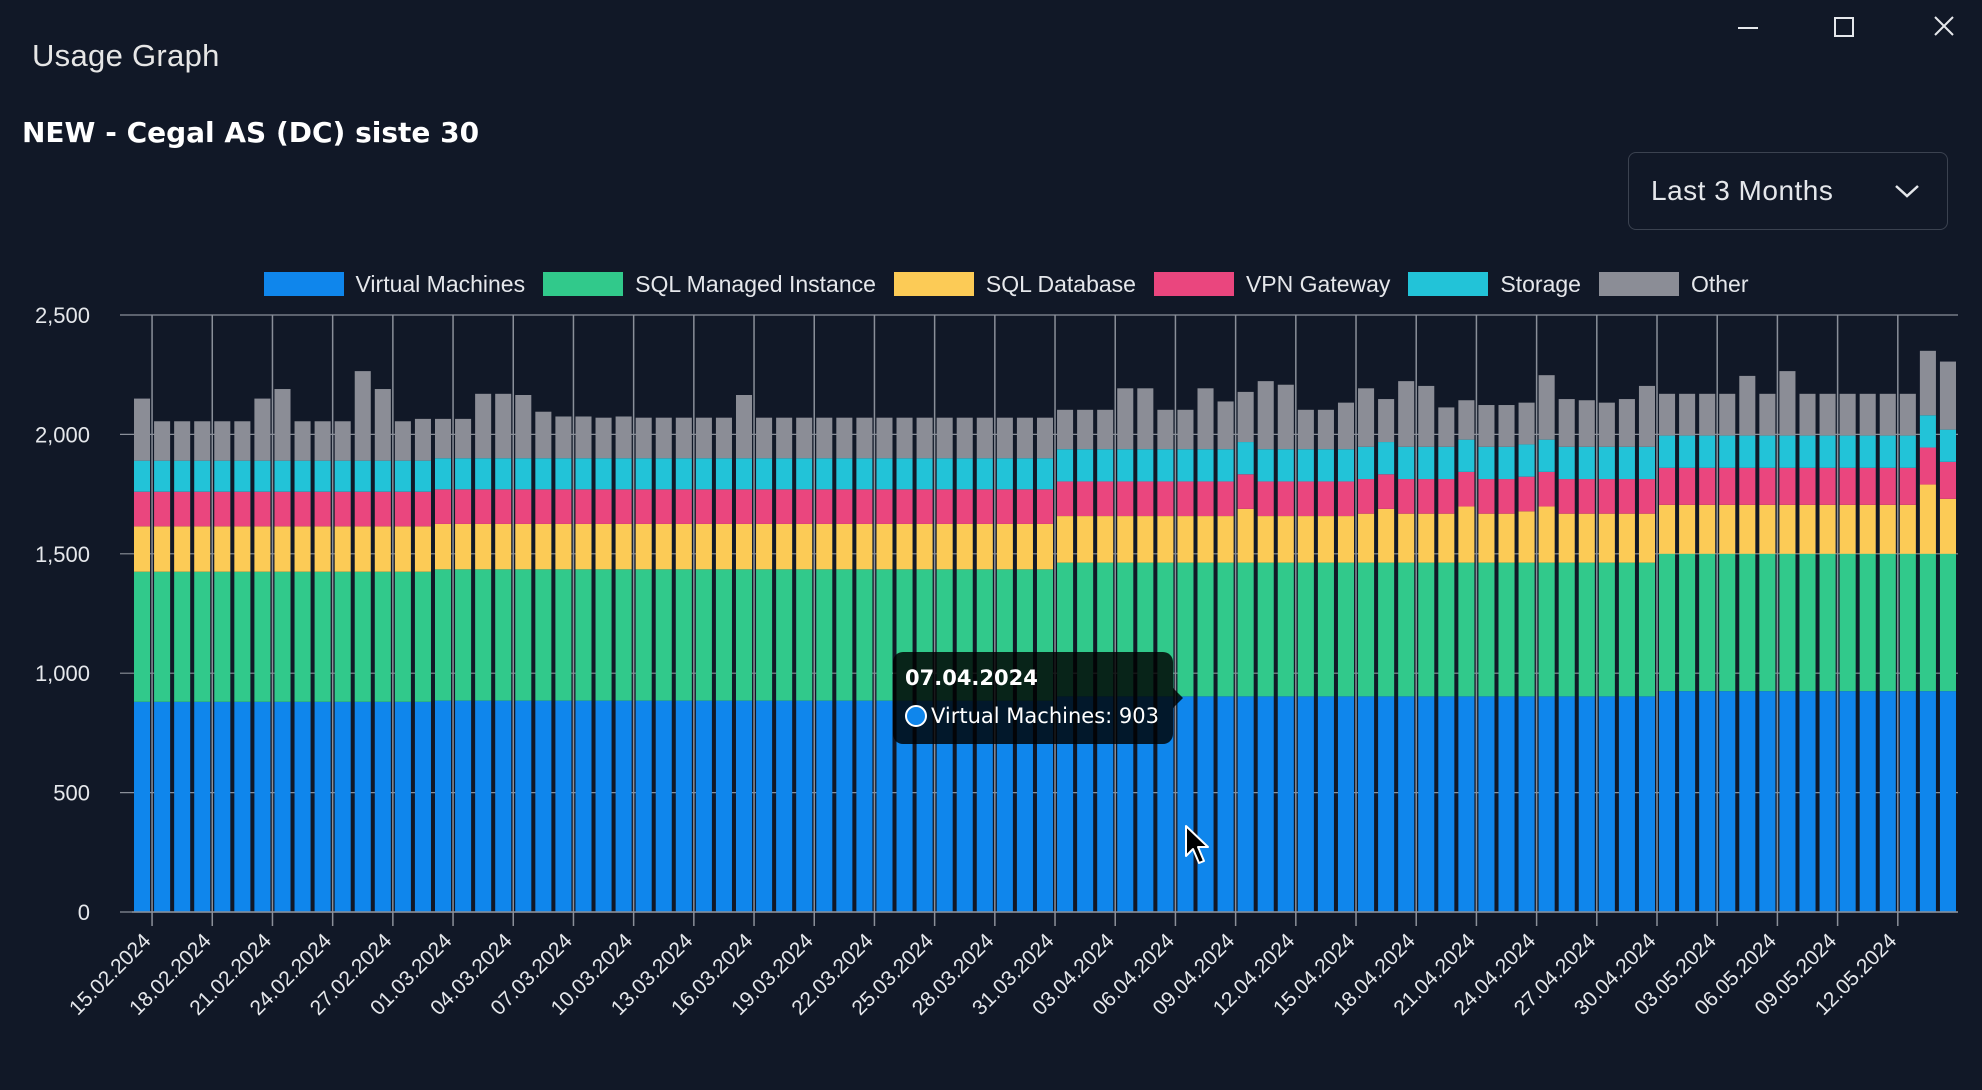  Describe the element at coordinates (1844, 28) in the screenshot. I see `maximize-button` at that location.